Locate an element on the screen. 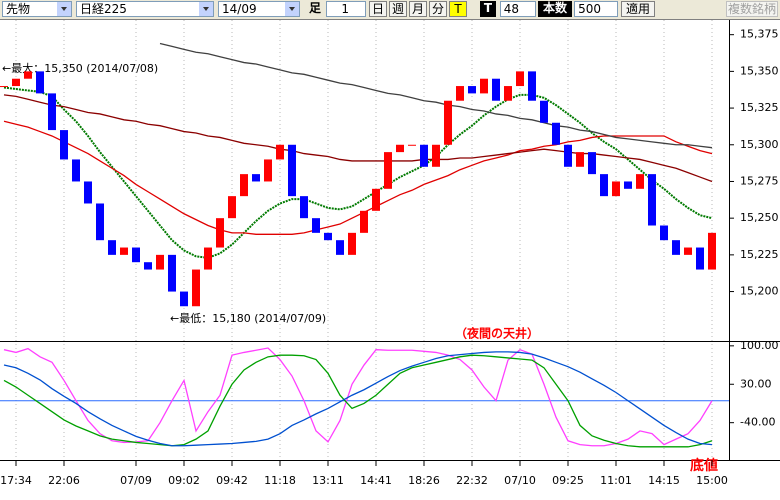  x-tick-label: 17:34 is located at coordinates (16, 480).